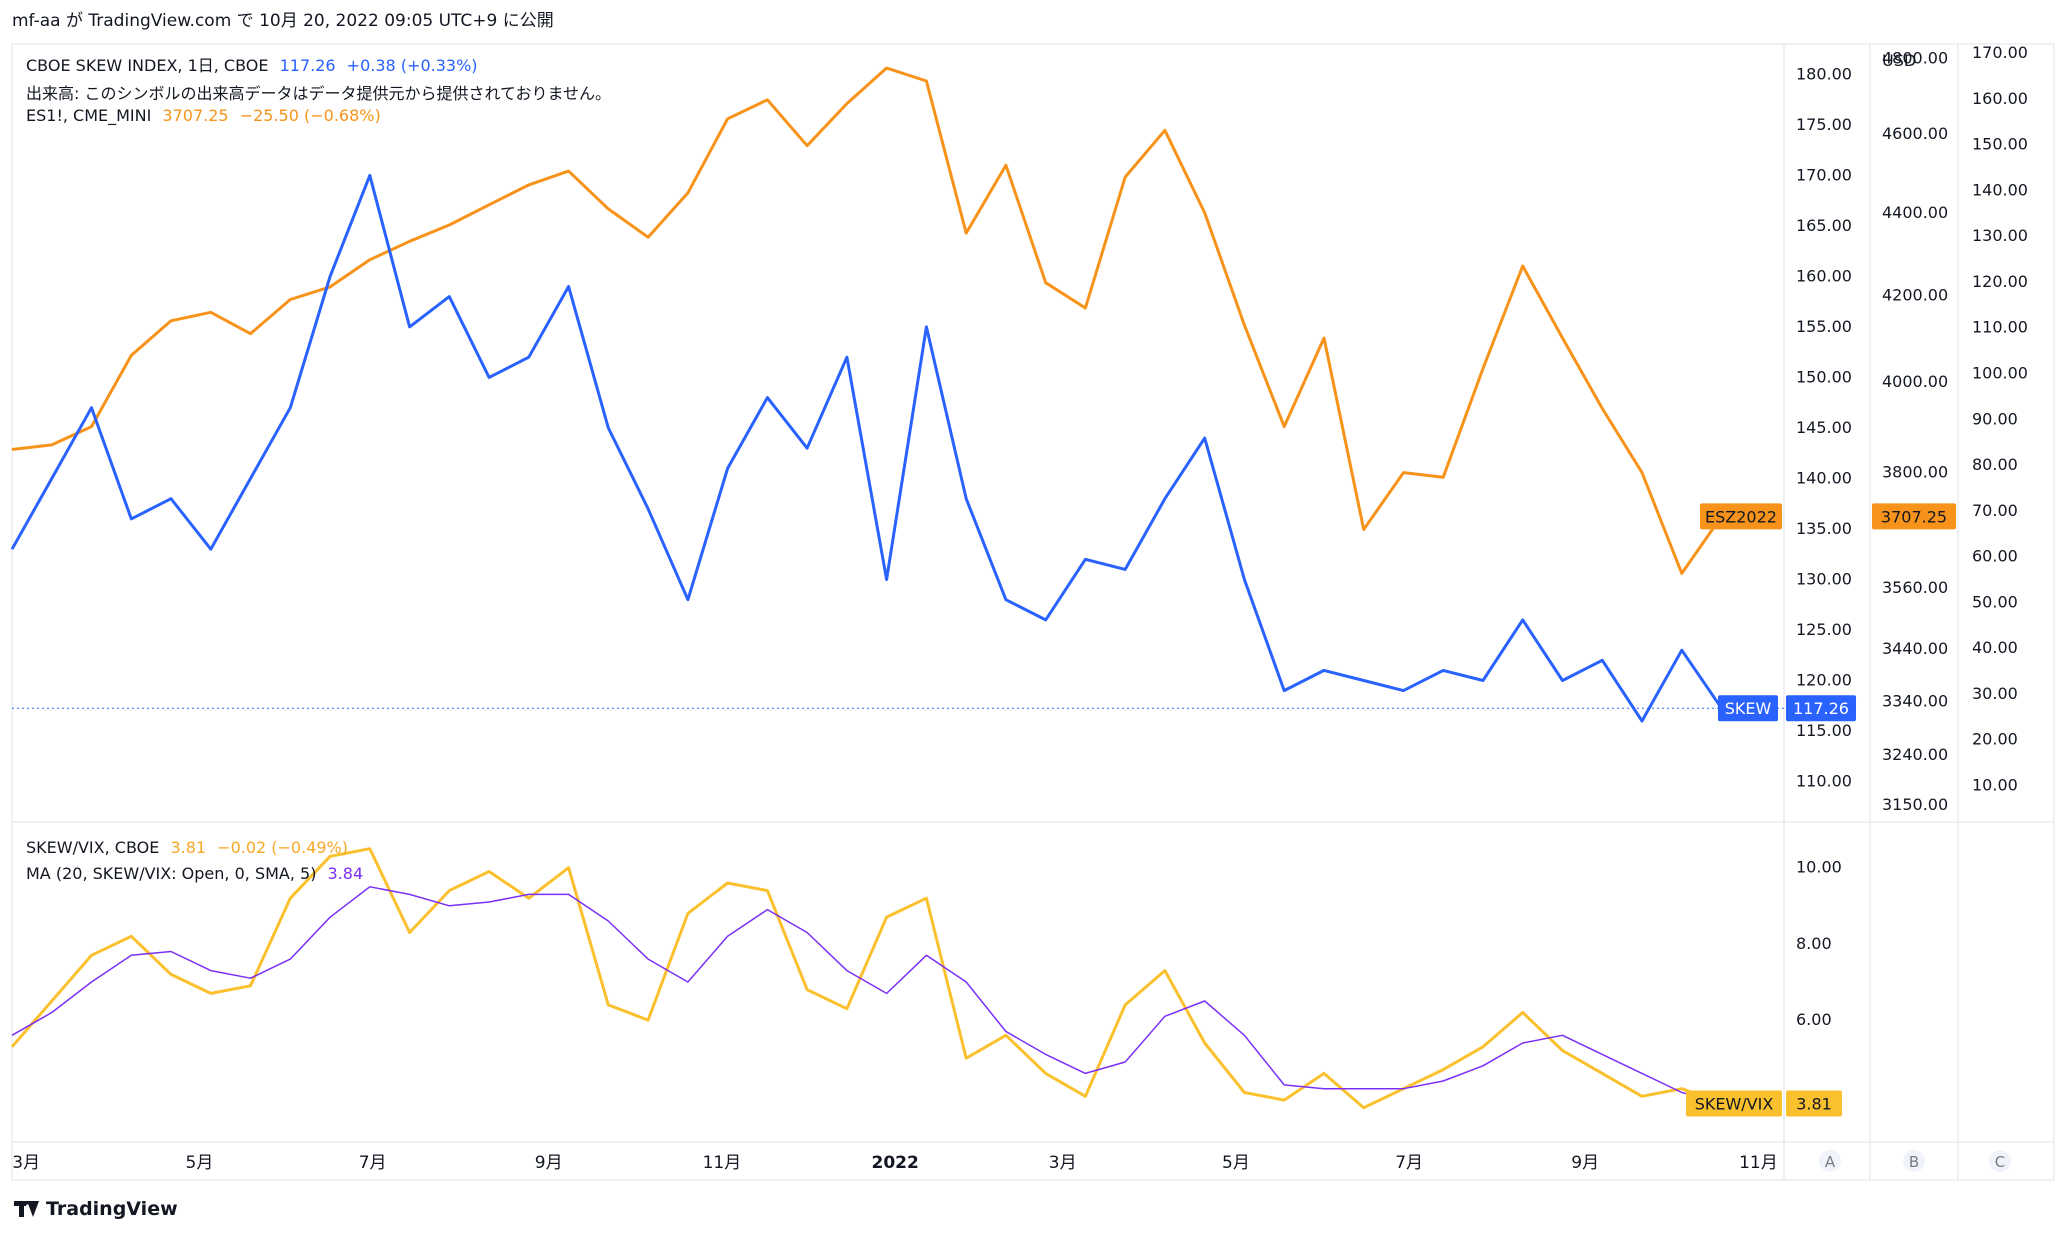 This screenshot has width=2057, height=1234. I want to click on es-price-tag-bg, so click(1914, 516).